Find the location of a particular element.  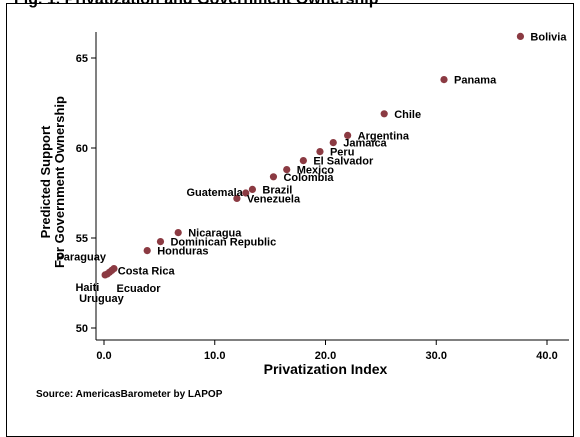

x-tick-label: 10.0 is located at coordinates (214, 356).